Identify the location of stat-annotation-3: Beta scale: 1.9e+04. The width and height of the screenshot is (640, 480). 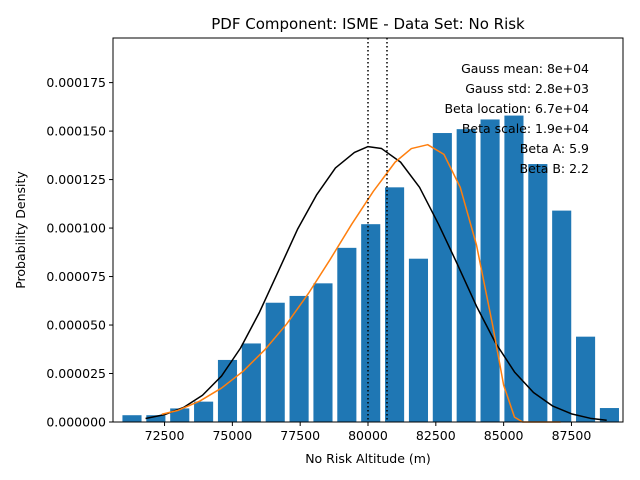
(525, 128).